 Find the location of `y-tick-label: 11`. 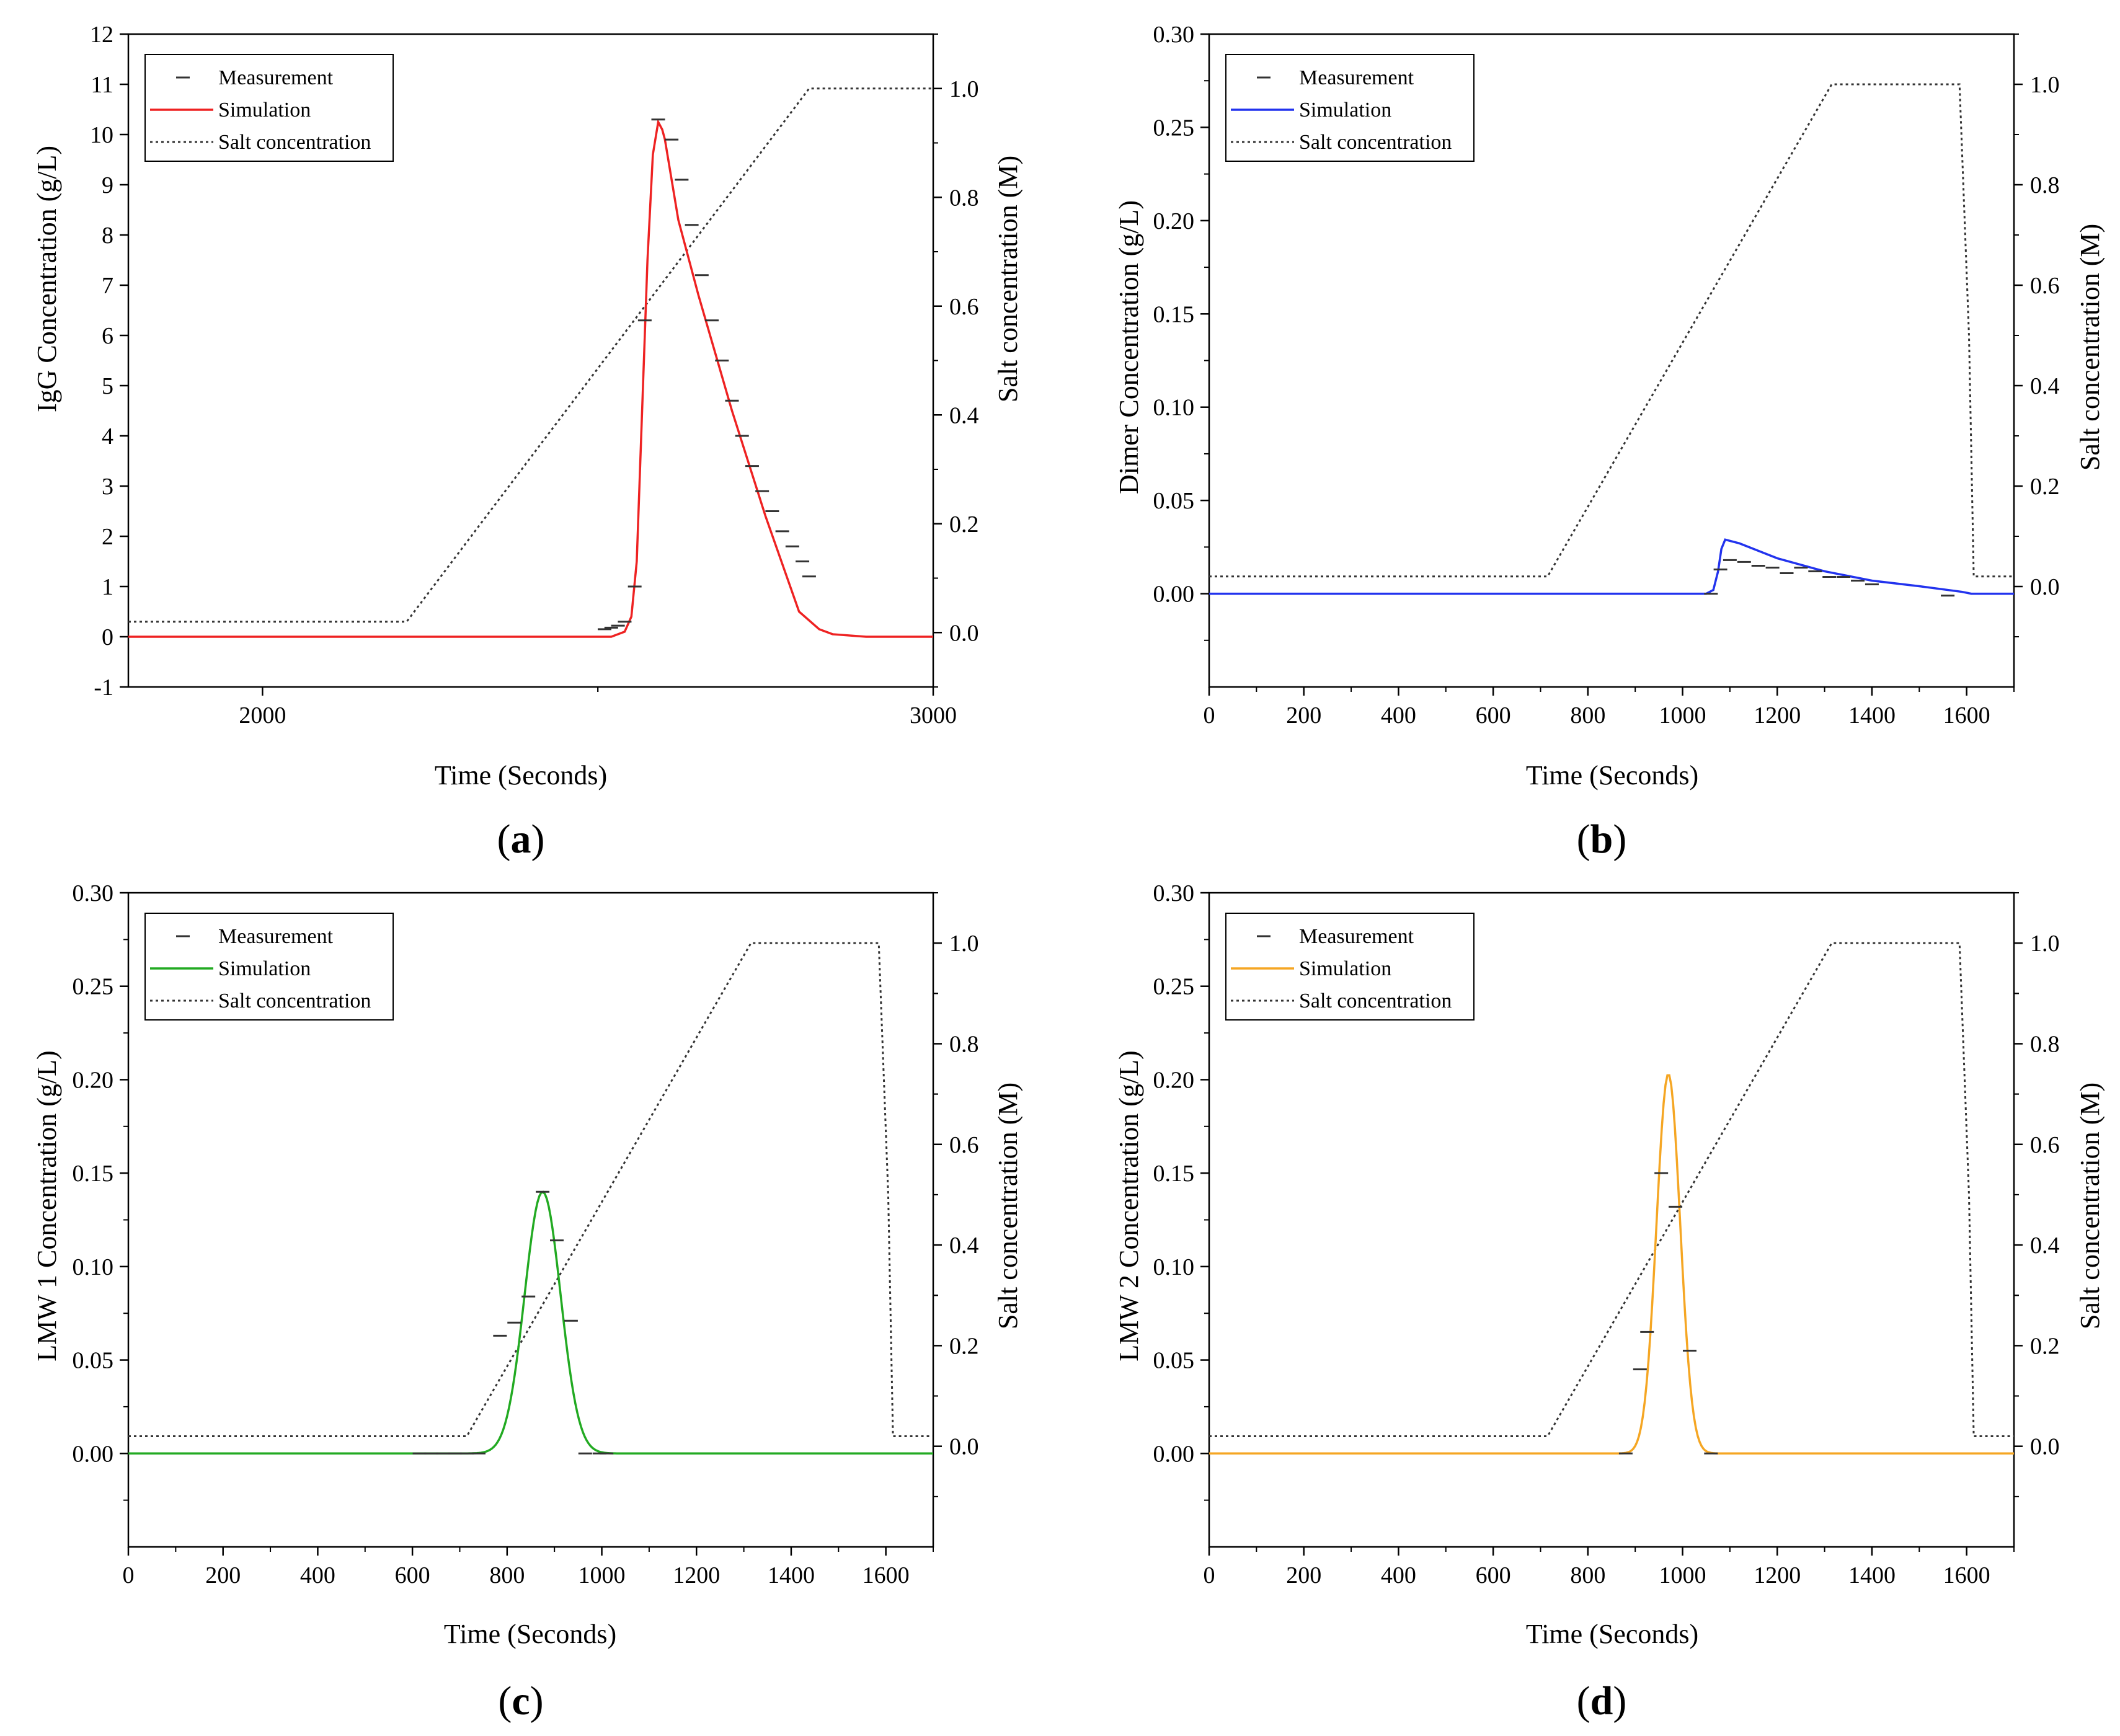

y-tick-label: 11 is located at coordinates (102, 85).